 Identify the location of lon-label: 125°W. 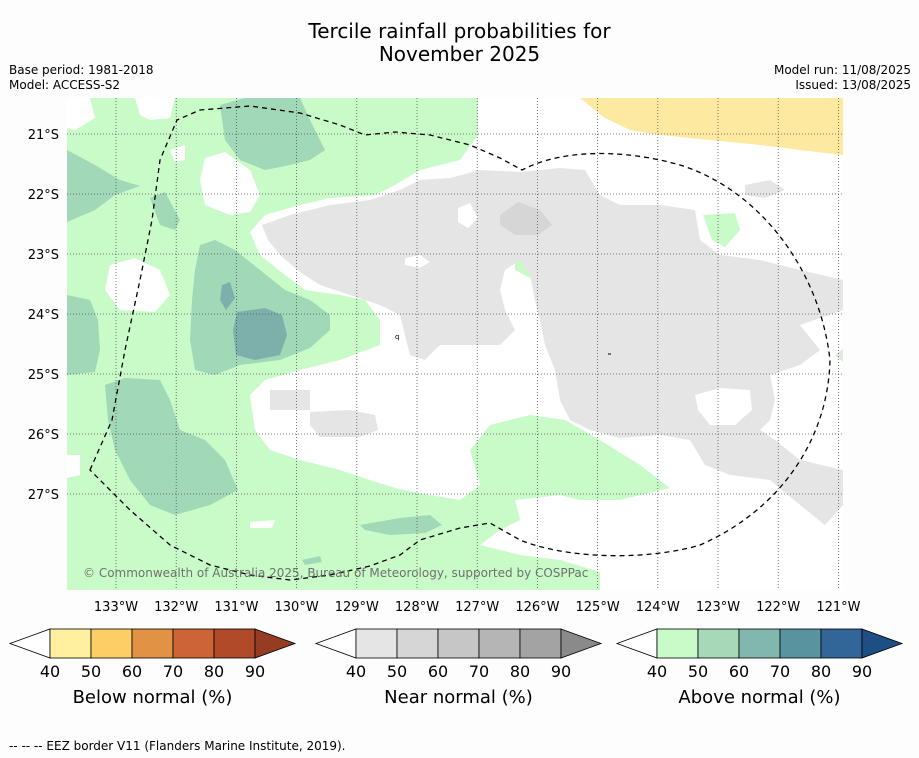
(598, 607).